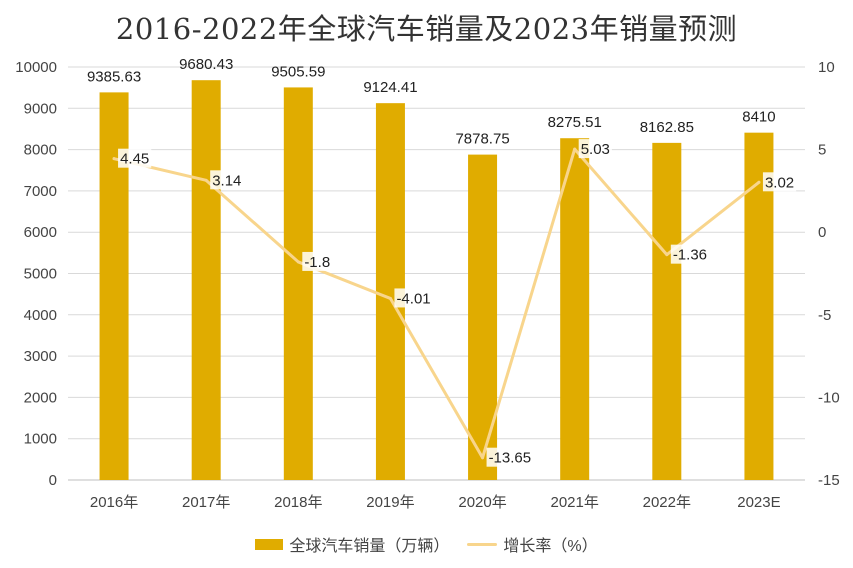  What do you see at coordinates (40, 274) in the screenshot?
I see `y-left-tick-label: 5000` at bounding box center [40, 274].